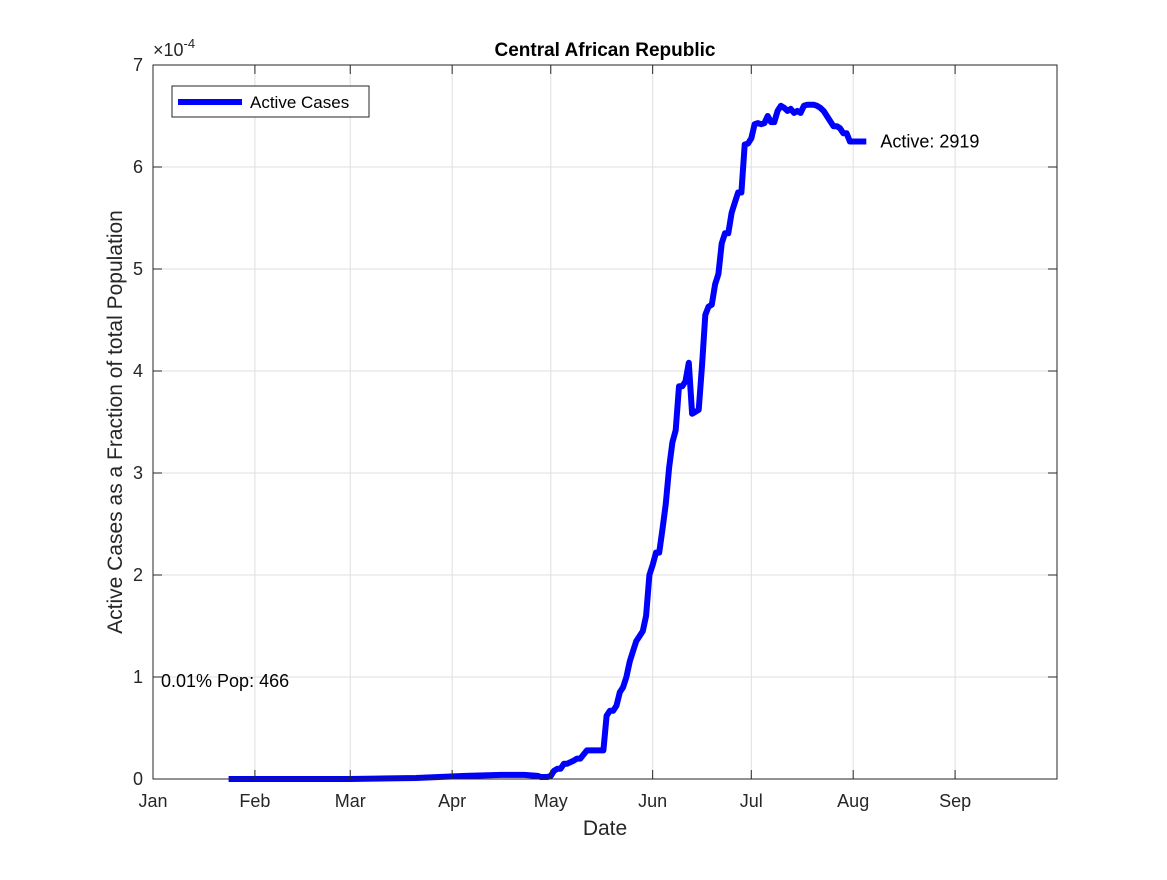 This screenshot has width=1167, height=880. What do you see at coordinates (138, 575) in the screenshot?
I see `y-tick-label: 2` at bounding box center [138, 575].